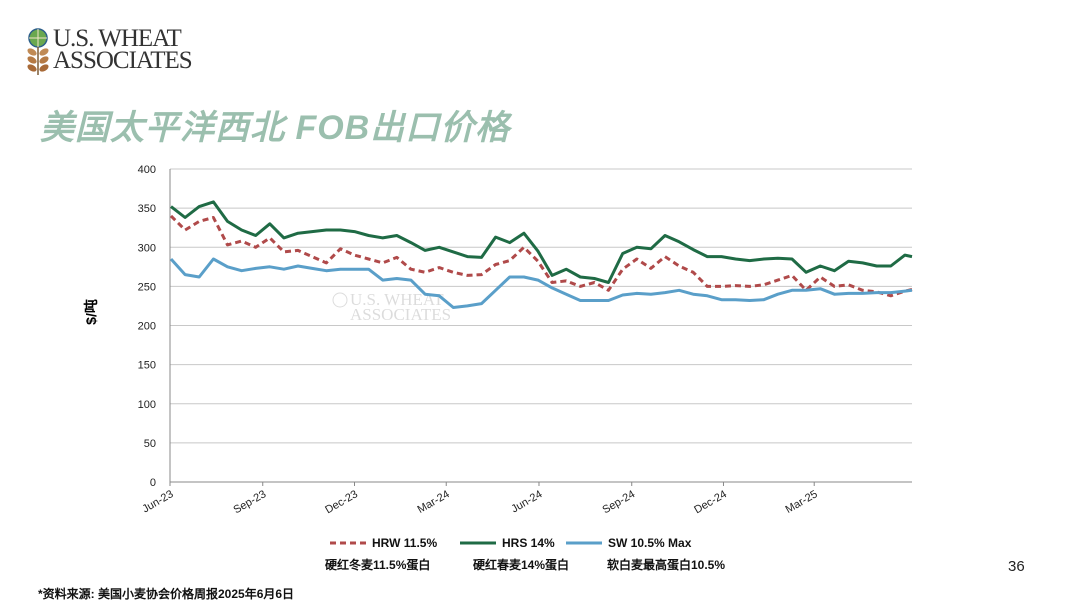 The width and height of the screenshot is (1080, 608). Describe the element at coordinates (650, 543) in the screenshot. I see `legend-label-sw: SW 10.5% Max` at that location.